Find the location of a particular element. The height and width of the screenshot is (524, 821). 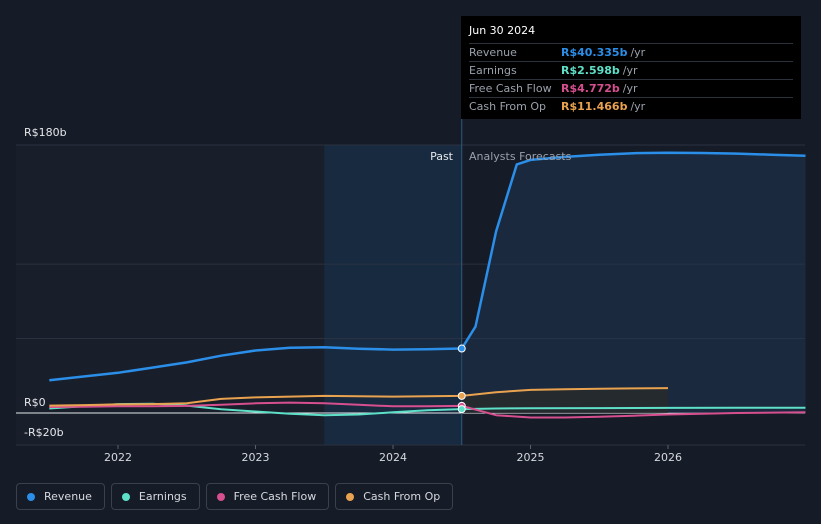

tooltip-row-free-cash-flow: Free Cash Flow R$4.772b /yr is located at coordinates (631, 89).